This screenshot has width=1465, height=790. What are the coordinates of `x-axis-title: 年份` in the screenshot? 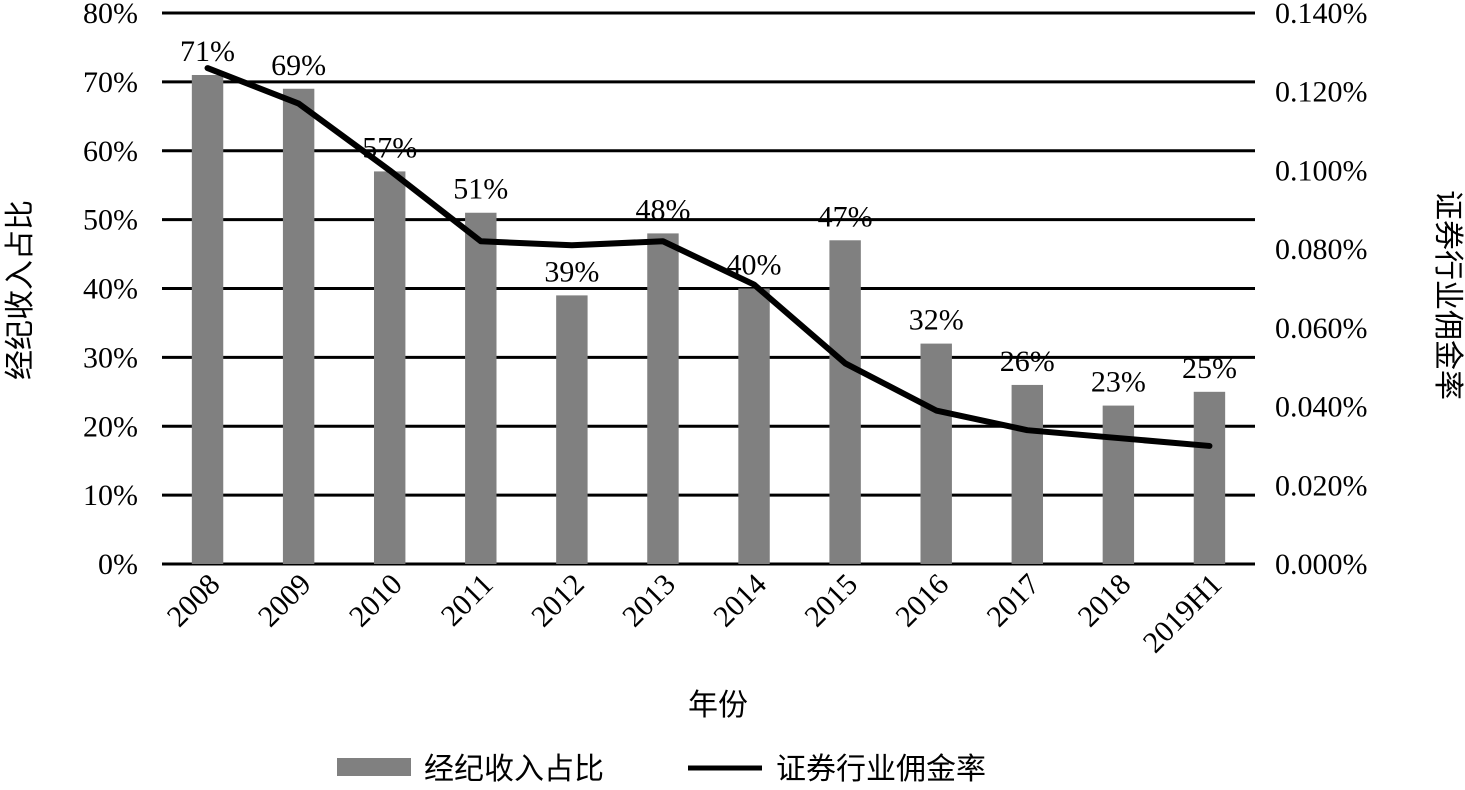 It's located at (718, 705).